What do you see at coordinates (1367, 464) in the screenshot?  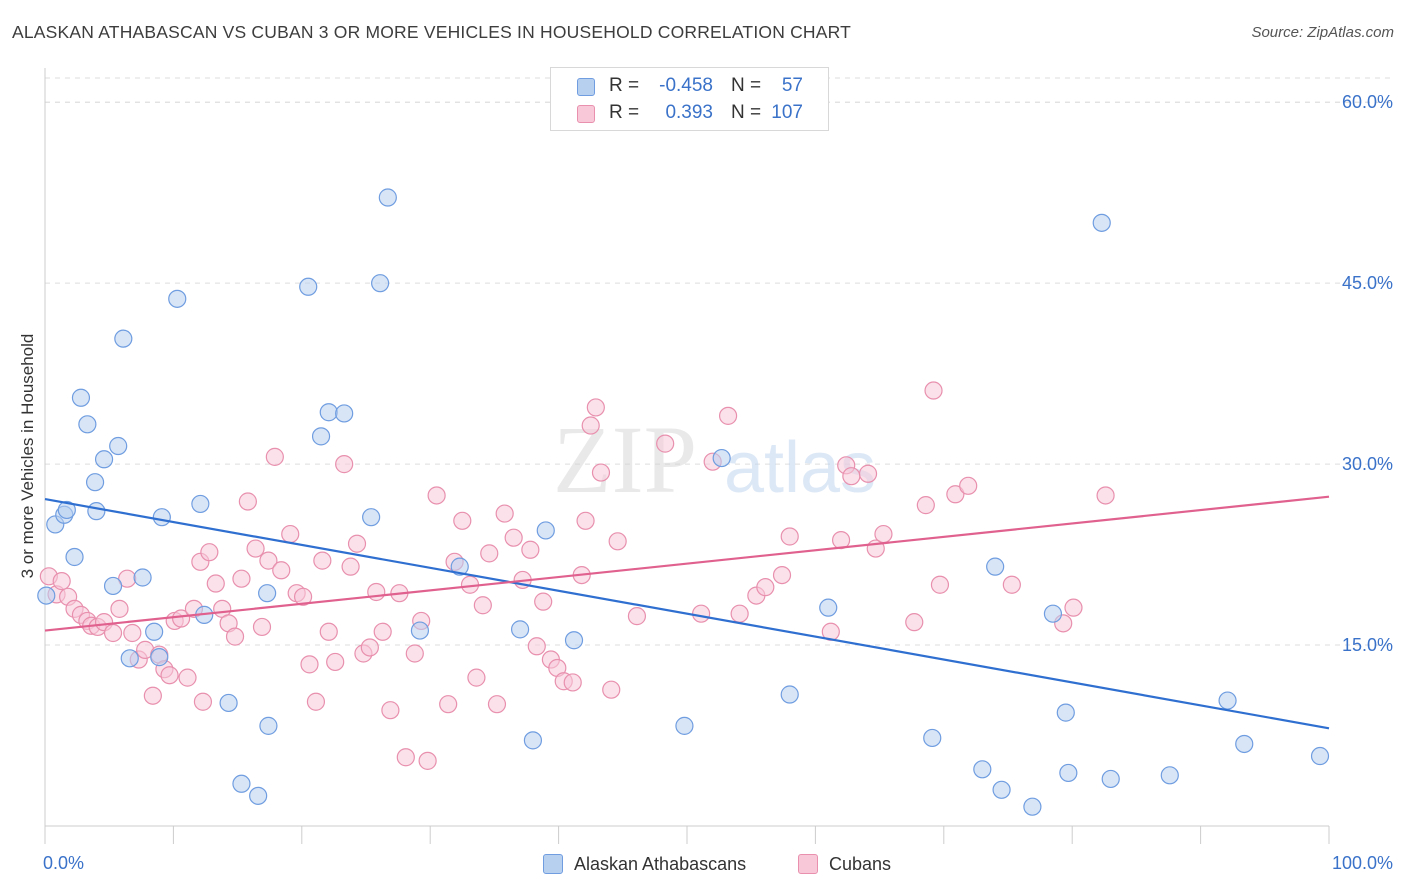 I see `y-tick-label: 30.0%` at bounding box center [1367, 464].